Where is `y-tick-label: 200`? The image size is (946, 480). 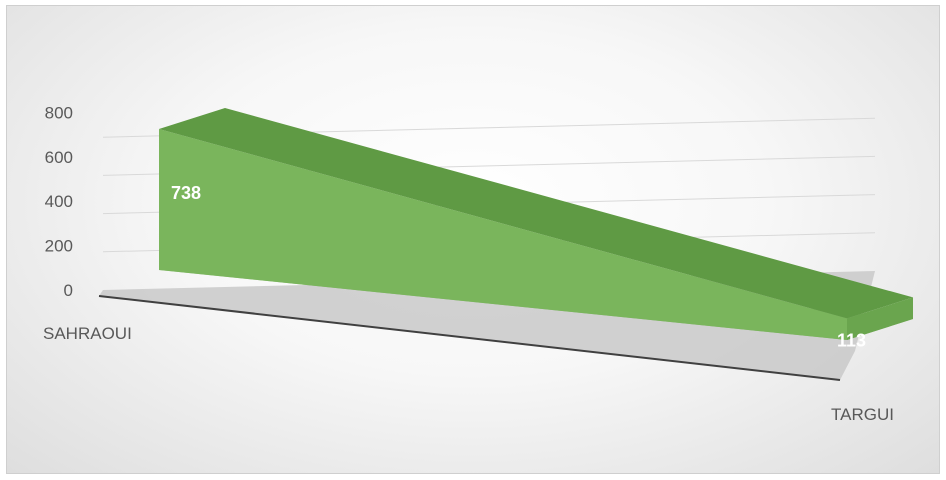
y-tick-label: 200 is located at coordinates (59, 246).